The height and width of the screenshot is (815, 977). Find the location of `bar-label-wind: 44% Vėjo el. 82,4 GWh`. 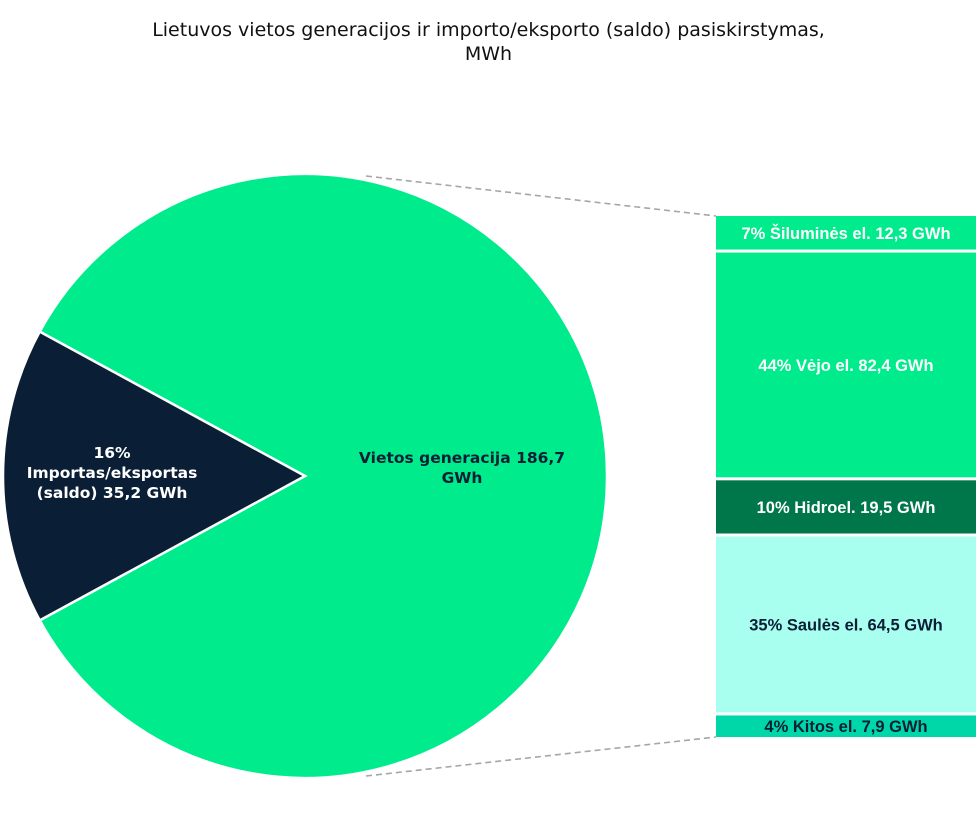

bar-label-wind: 44% Vėjo el. 82,4 GWh is located at coordinates (845, 366).